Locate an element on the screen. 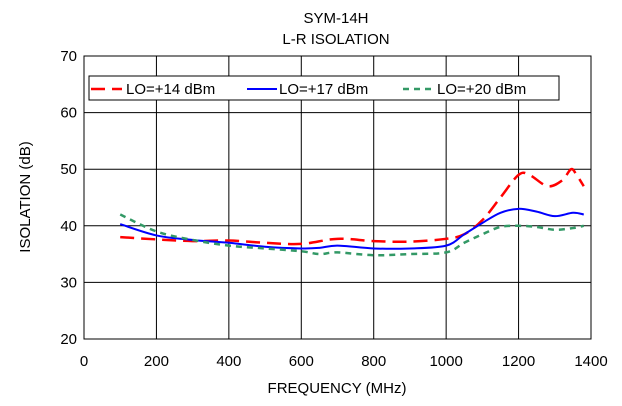 Image resolution: width=622 pixels, height=406 pixels. x-tick-label: 1400 is located at coordinates (590, 361).